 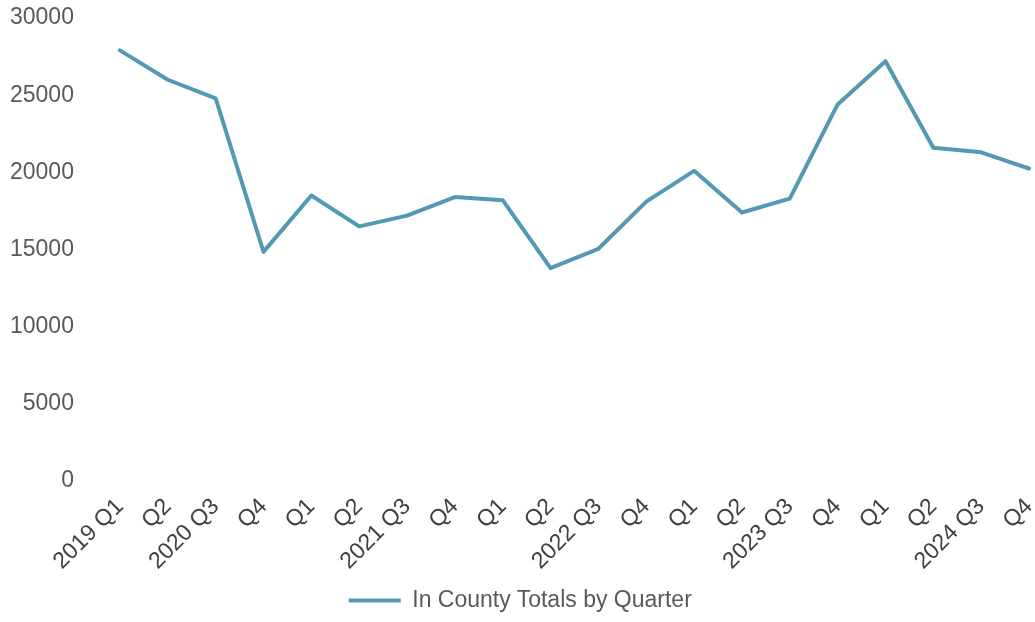 What do you see at coordinates (41, 170) in the screenshot?
I see `y-tick-label: 20000` at bounding box center [41, 170].